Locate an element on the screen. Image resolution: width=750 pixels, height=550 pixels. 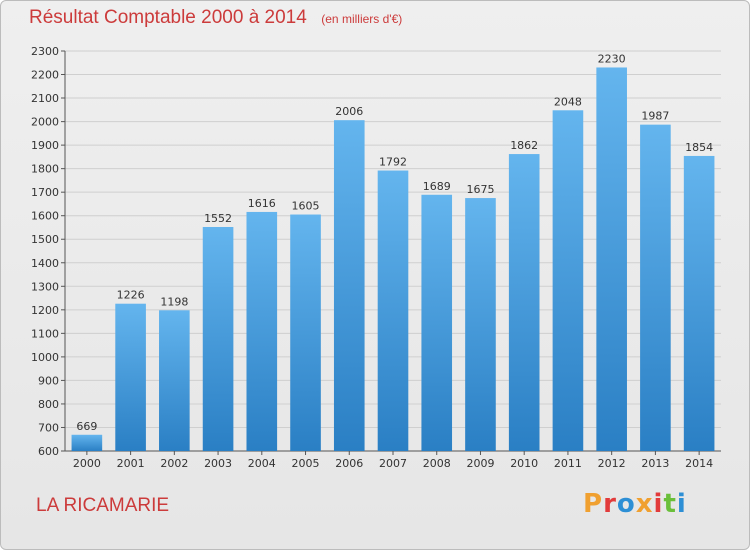
y-tick-label: 1700 is located at coordinates (45, 192).